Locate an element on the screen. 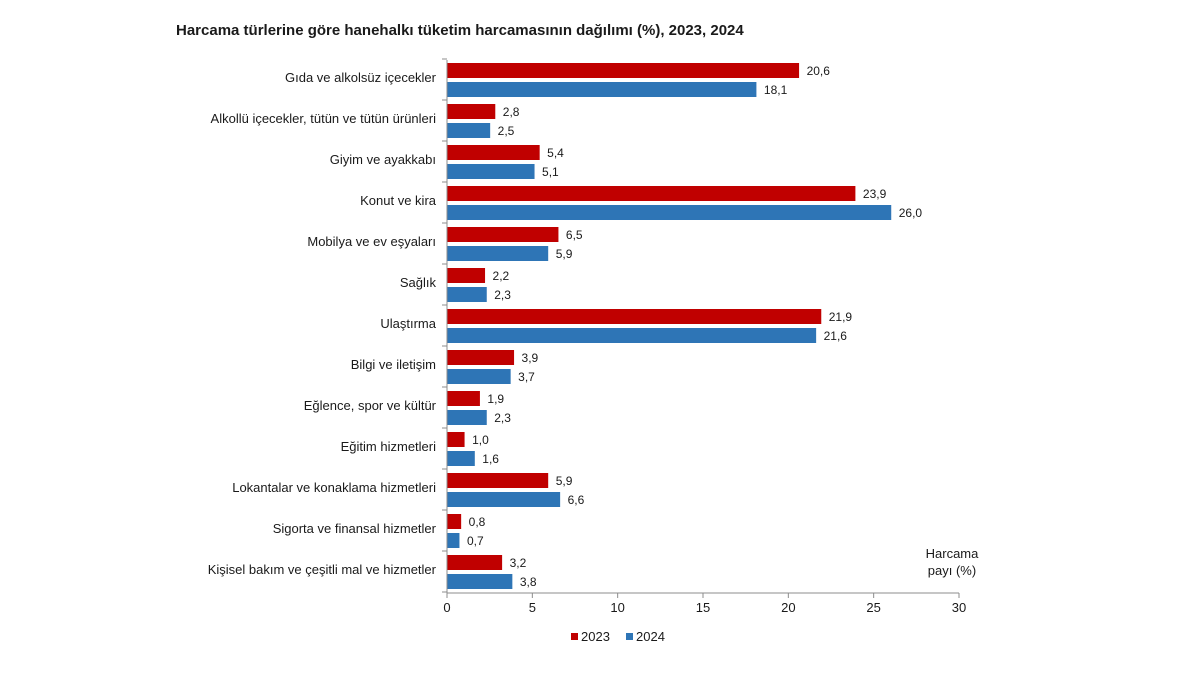 The image size is (1200, 675). category-label: Sigorta ve finansal hizmetler is located at coordinates (355, 528).